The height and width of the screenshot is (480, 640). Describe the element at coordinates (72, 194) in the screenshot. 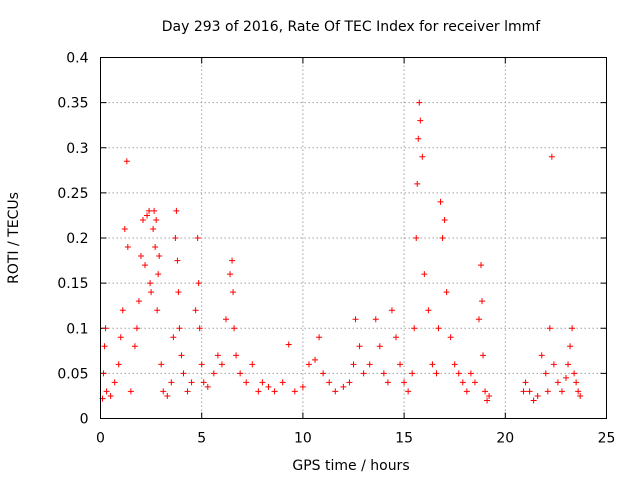

I see `y-tick-label: 0.25` at that location.